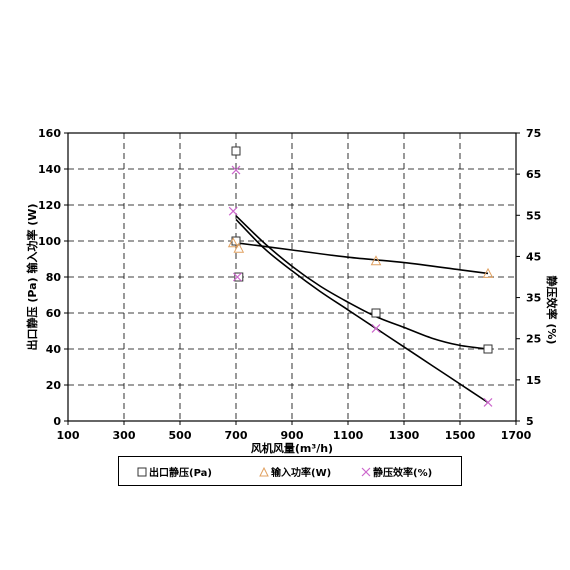 This screenshot has height=570, width=570. What do you see at coordinates (264, 471) in the screenshot?
I see `triangle-marker-icon` at bounding box center [264, 471].